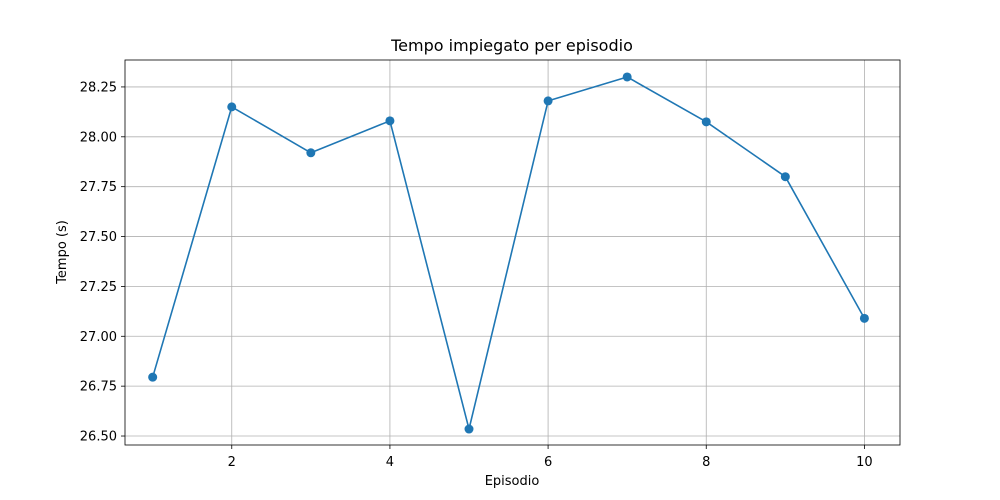 The width and height of the screenshot is (1000, 500). Describe the element at coordinates (390, 462) in the screenshot. I see `x-tick-label: 4` at that location.